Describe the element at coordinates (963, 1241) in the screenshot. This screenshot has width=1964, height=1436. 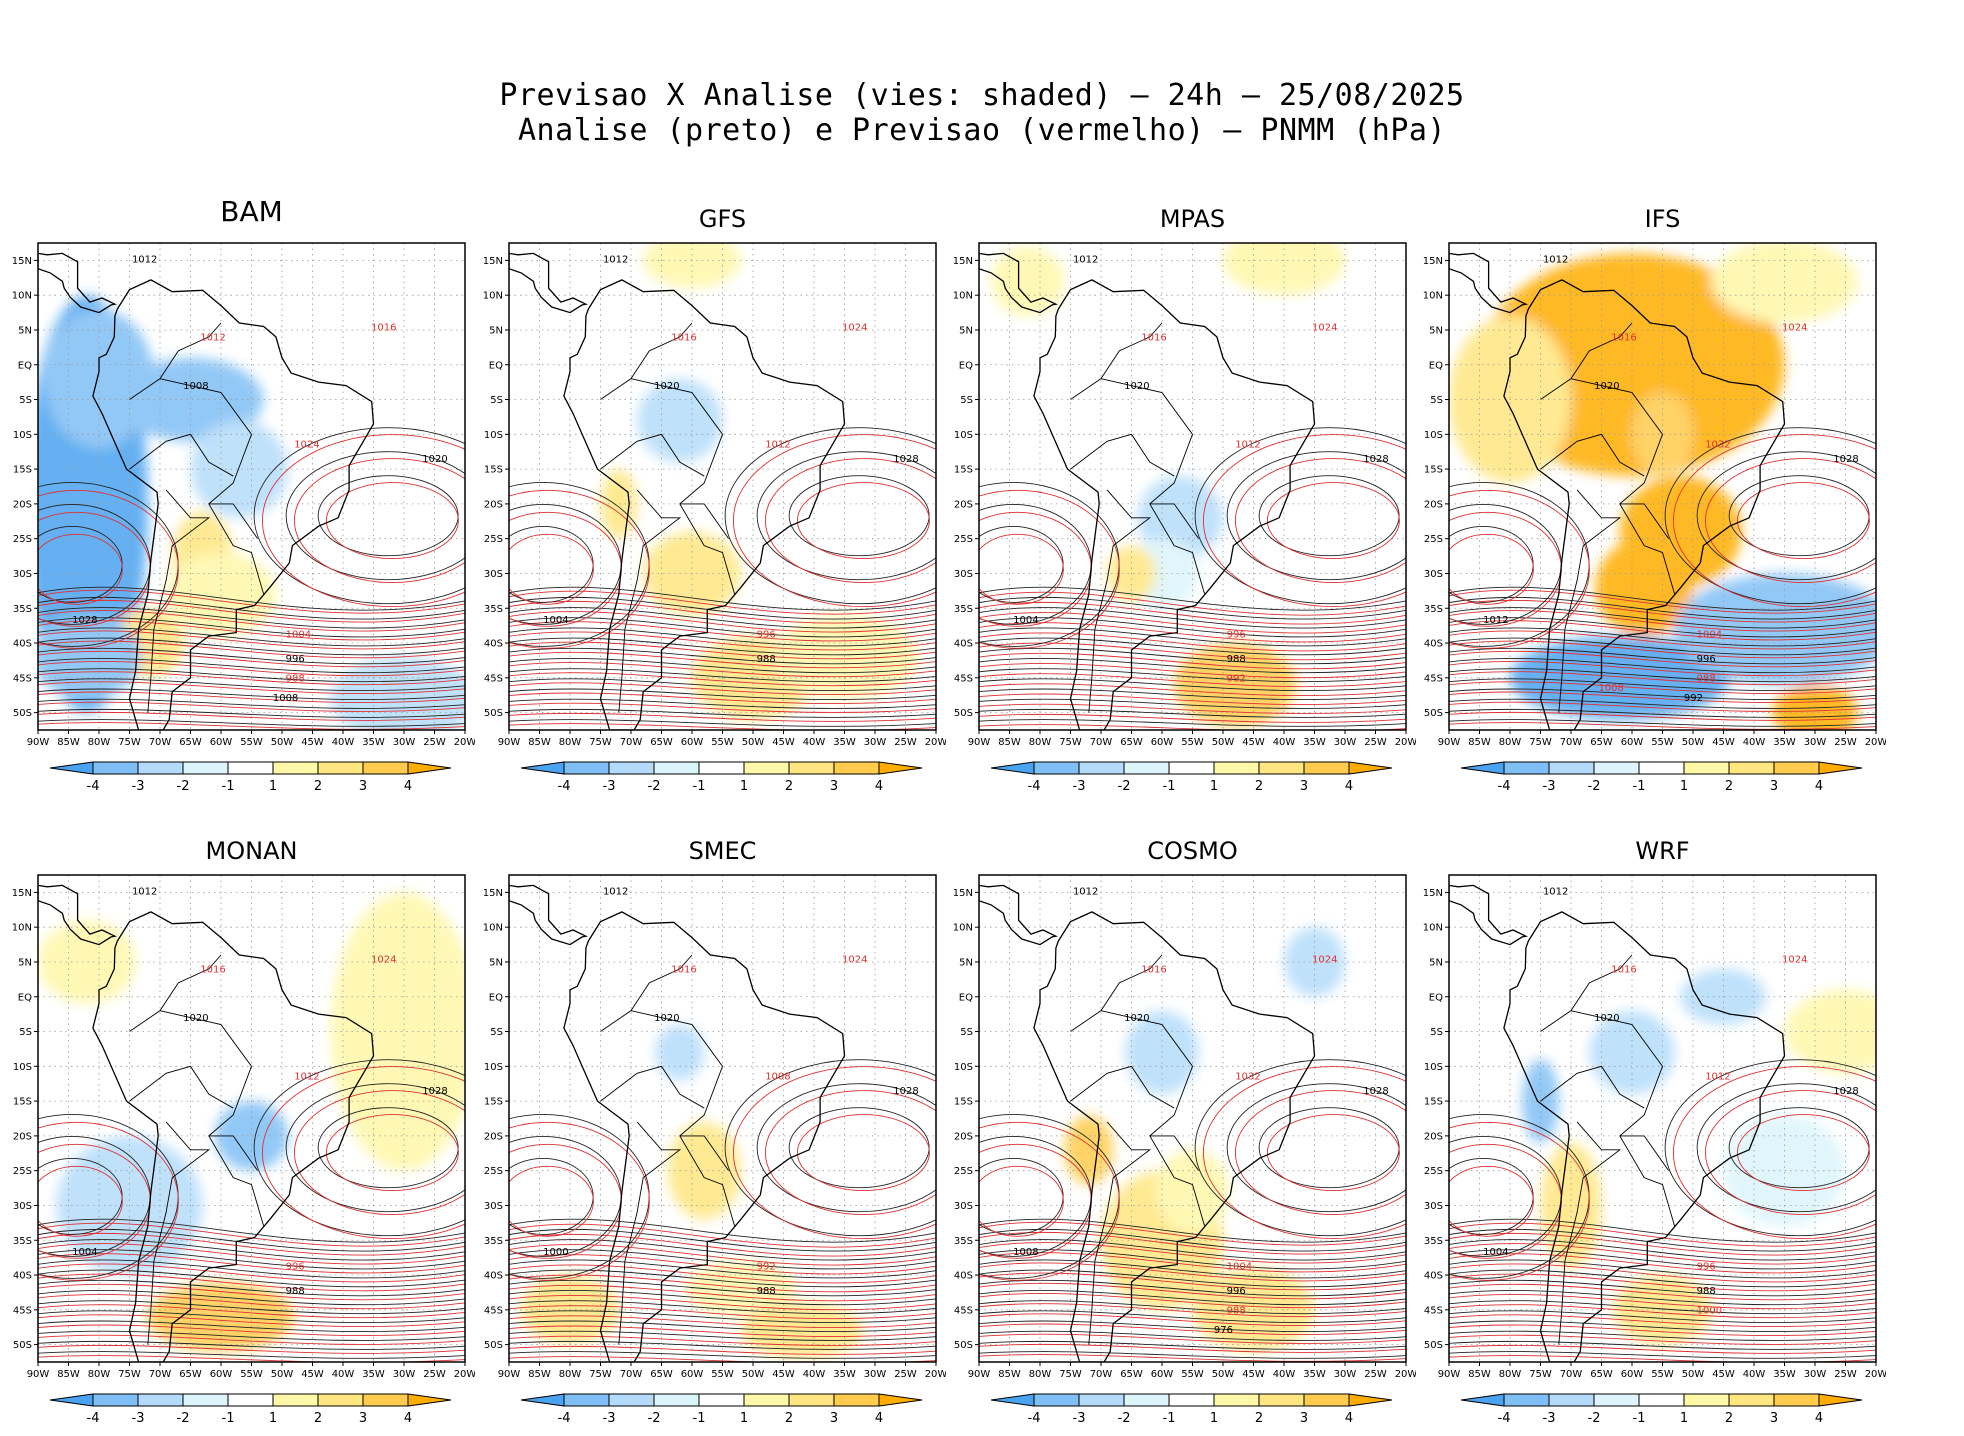
I see `lat-tick-label: 35S` at that location.